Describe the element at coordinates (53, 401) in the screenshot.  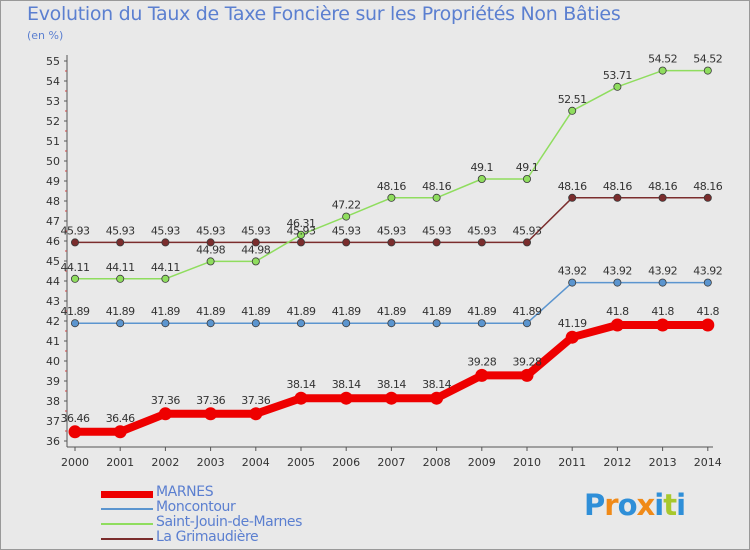
I see `y-tick-label: 38` at that location.